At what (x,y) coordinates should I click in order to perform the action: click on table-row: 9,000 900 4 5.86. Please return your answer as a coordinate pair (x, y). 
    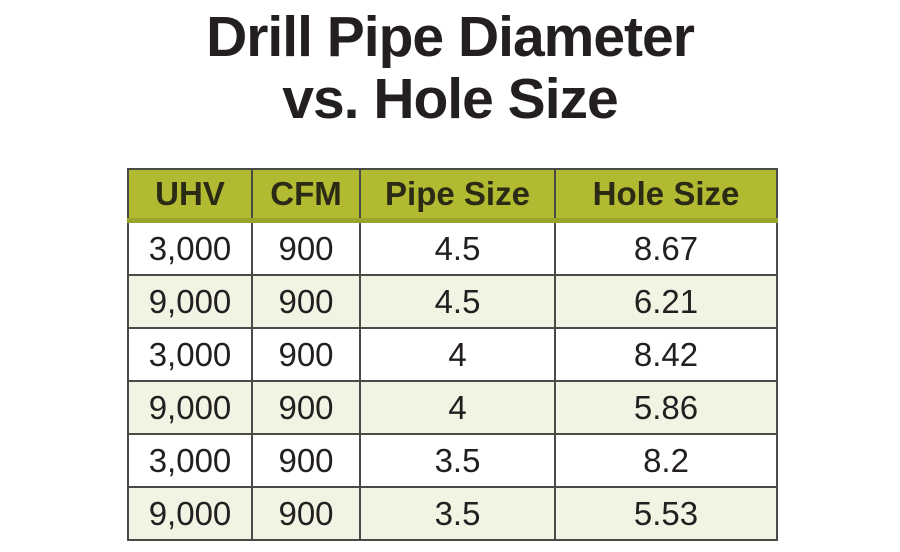
    Looking at the image, I should click on (452, 407).